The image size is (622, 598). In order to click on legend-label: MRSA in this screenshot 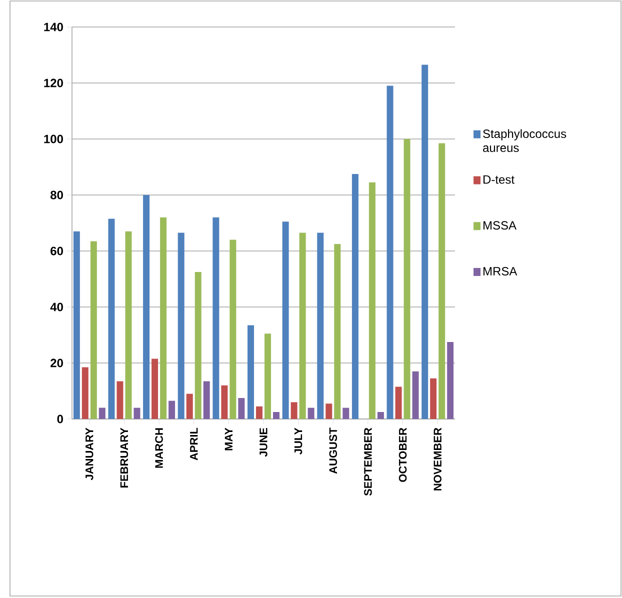, I will do `click(501, 271)`.